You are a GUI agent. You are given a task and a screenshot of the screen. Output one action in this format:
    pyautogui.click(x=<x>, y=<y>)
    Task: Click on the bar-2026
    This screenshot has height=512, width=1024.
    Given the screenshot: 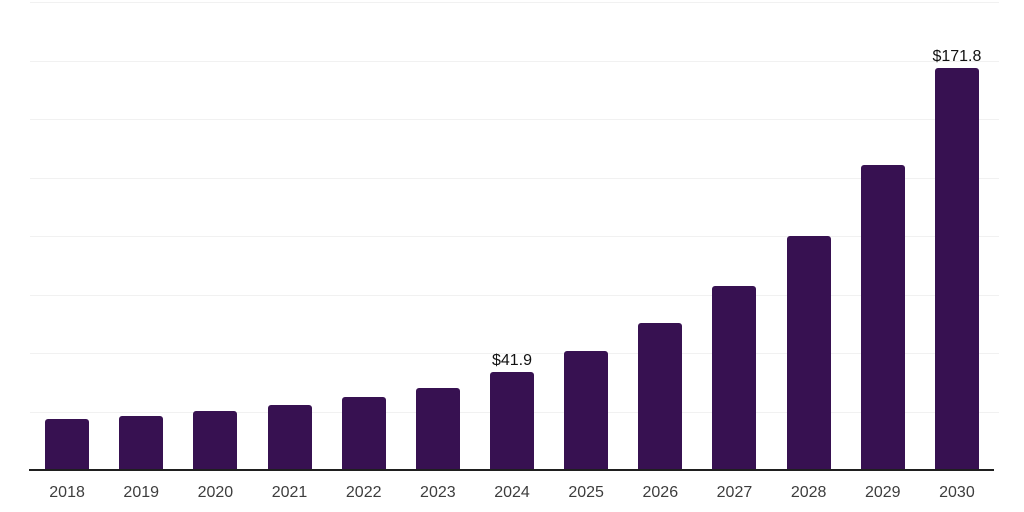 What is the action you would take?
    pyautogui.click(x=660, y=396)
    